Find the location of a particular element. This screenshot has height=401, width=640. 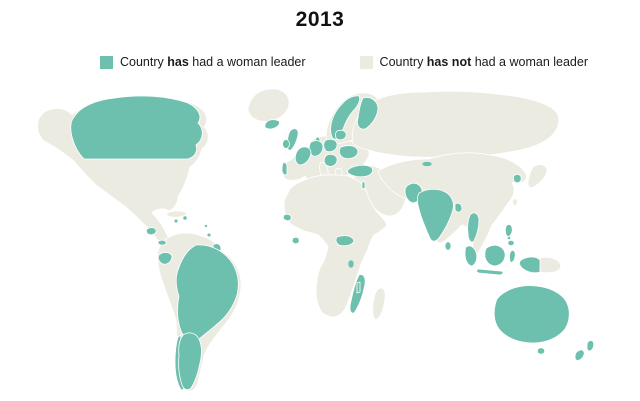

country-senegal is located at coordinates (287, 217).